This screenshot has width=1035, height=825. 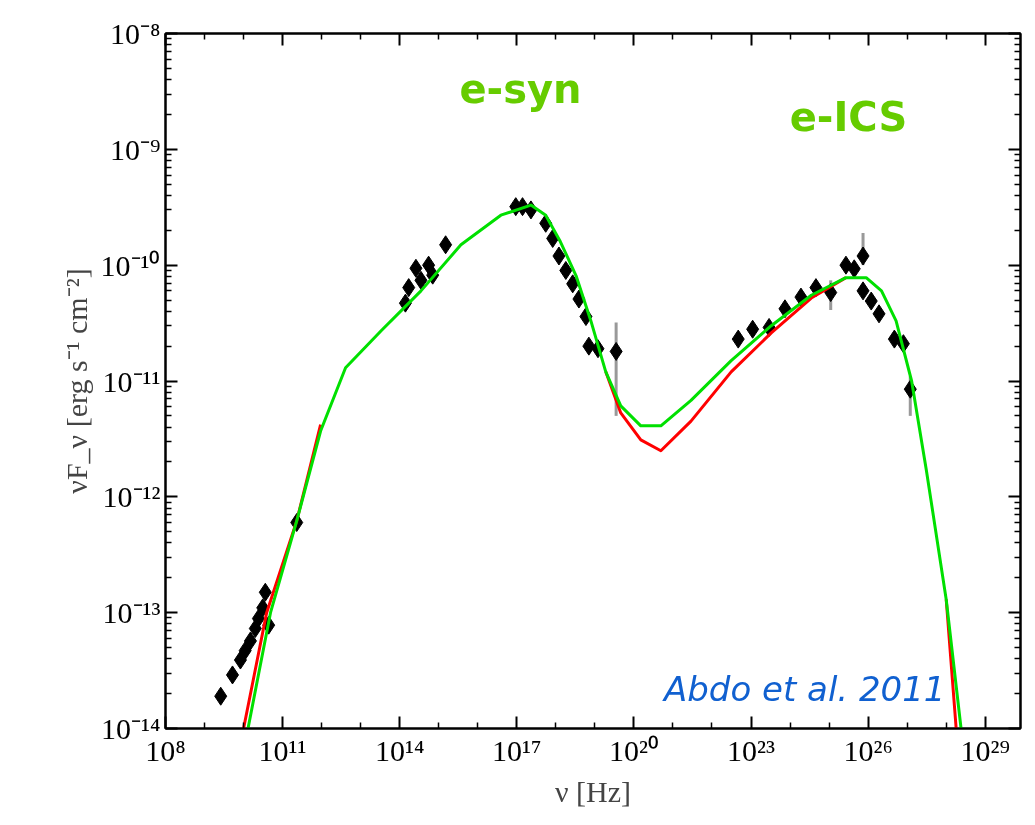 I want to click on y-axis-title: νF_ν [erg s⁻¹ cm⁻²], so click(x=76, y=381).